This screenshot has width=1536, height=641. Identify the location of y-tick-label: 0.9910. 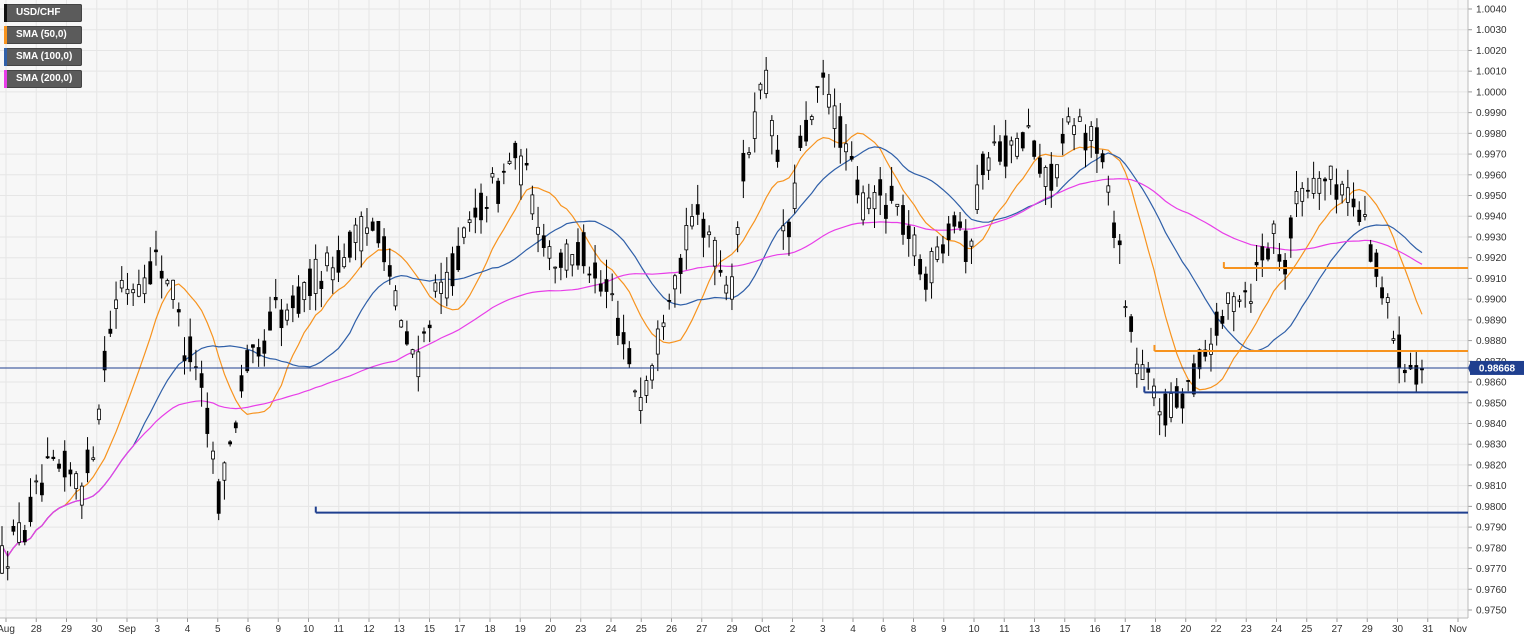
(1491, 279).